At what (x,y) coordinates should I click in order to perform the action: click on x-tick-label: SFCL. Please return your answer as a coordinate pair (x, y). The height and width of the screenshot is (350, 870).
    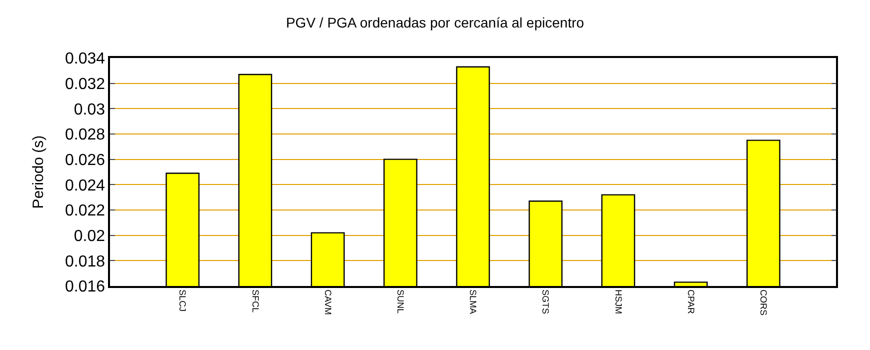
    Looking at the image, I should click on (255, 301).